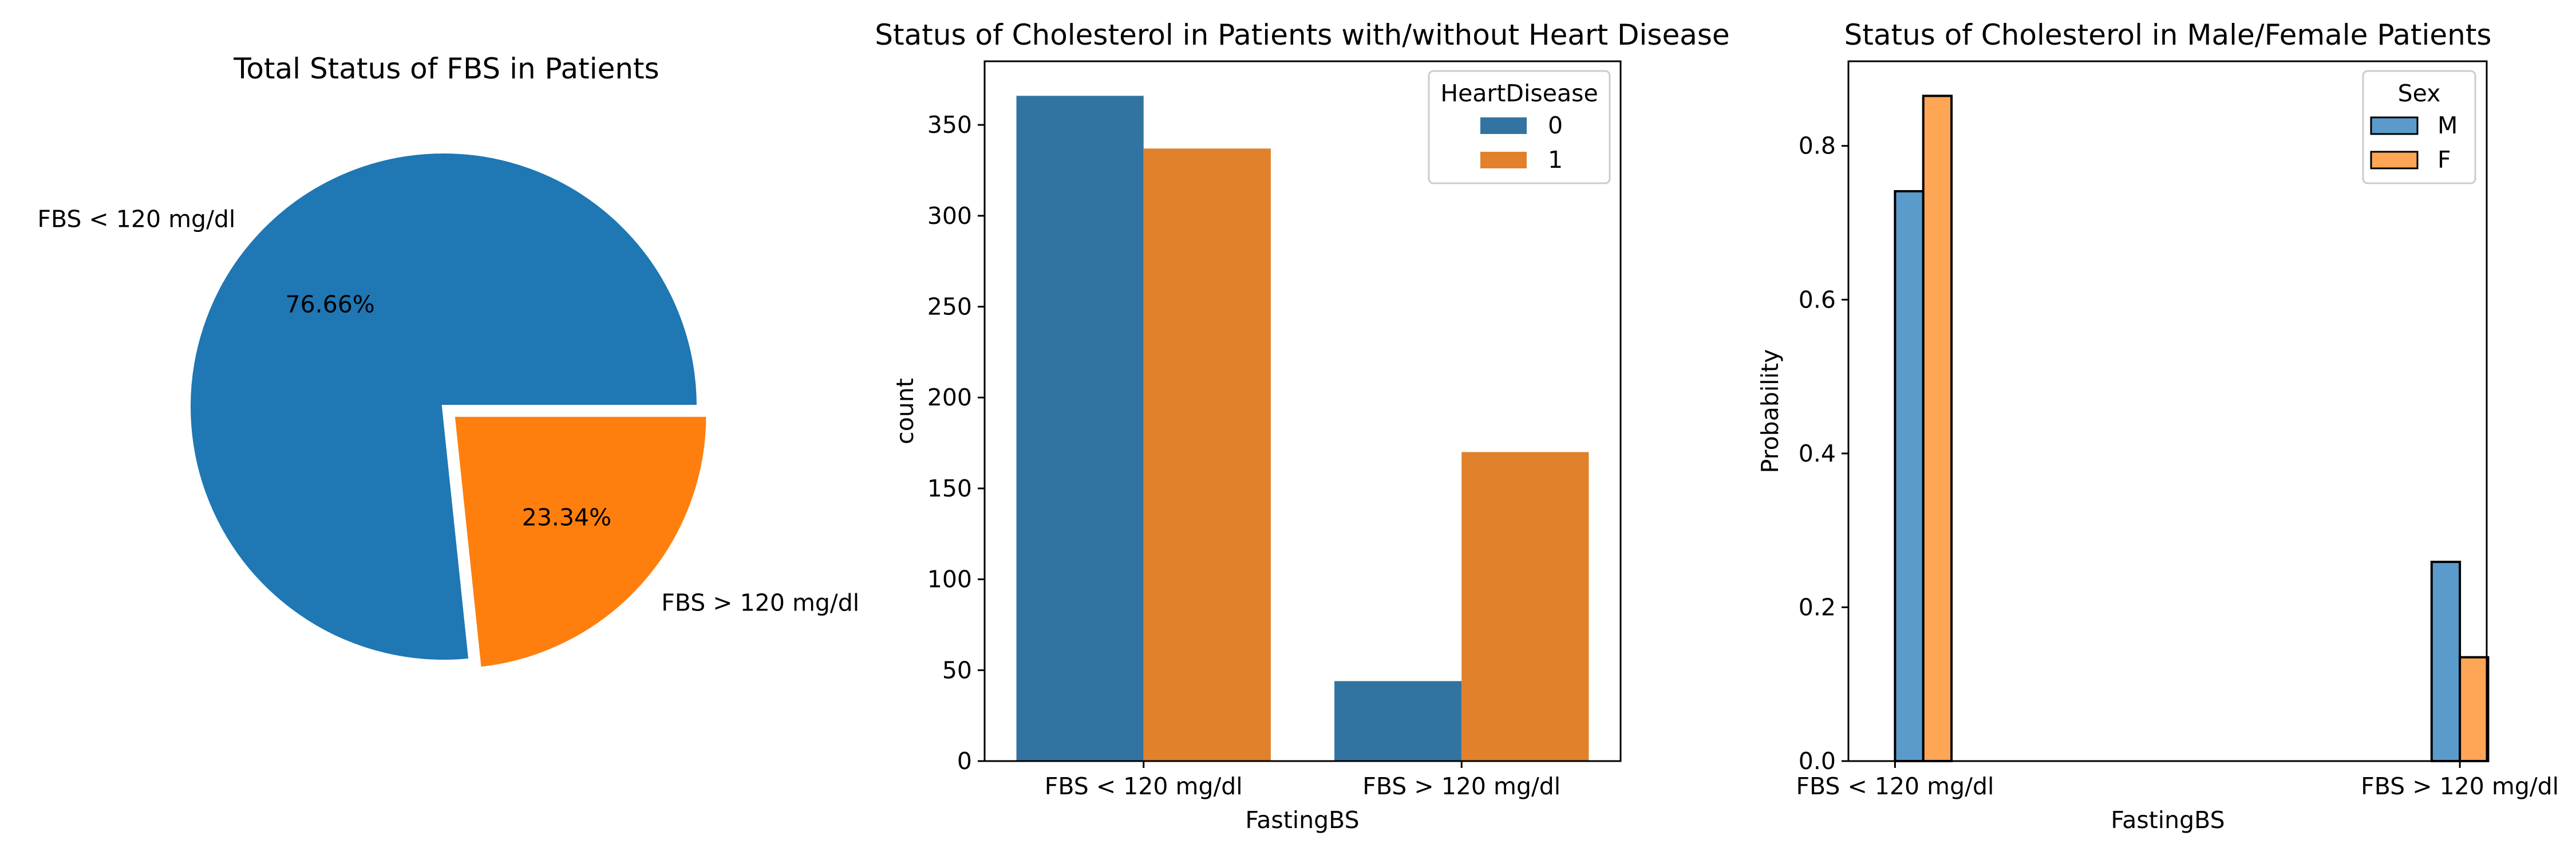 The width and height of the screenshot is (2576, 859). What do you see at coordinates (1555, 125) in the screenshot?
I see `heart-bar-legend-label-0: 0` at bounding box center [1555, 125].